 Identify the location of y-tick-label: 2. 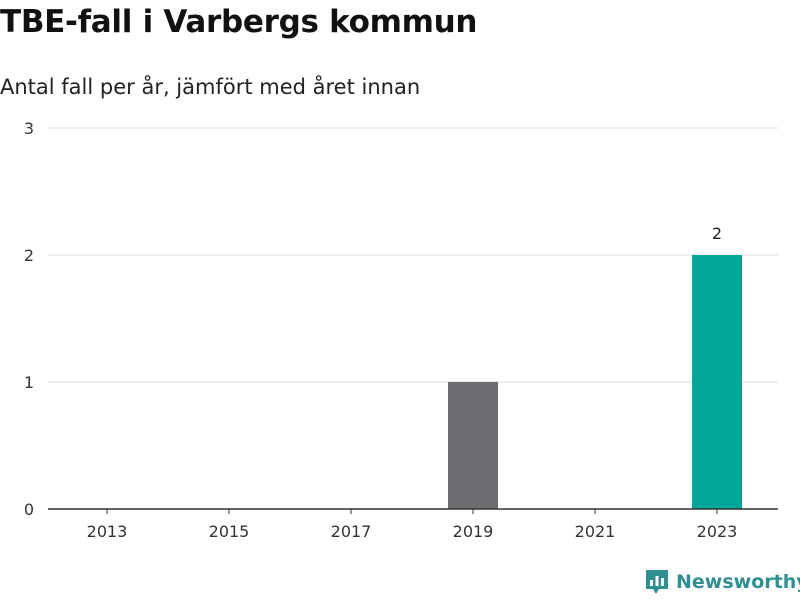
(29, 255).